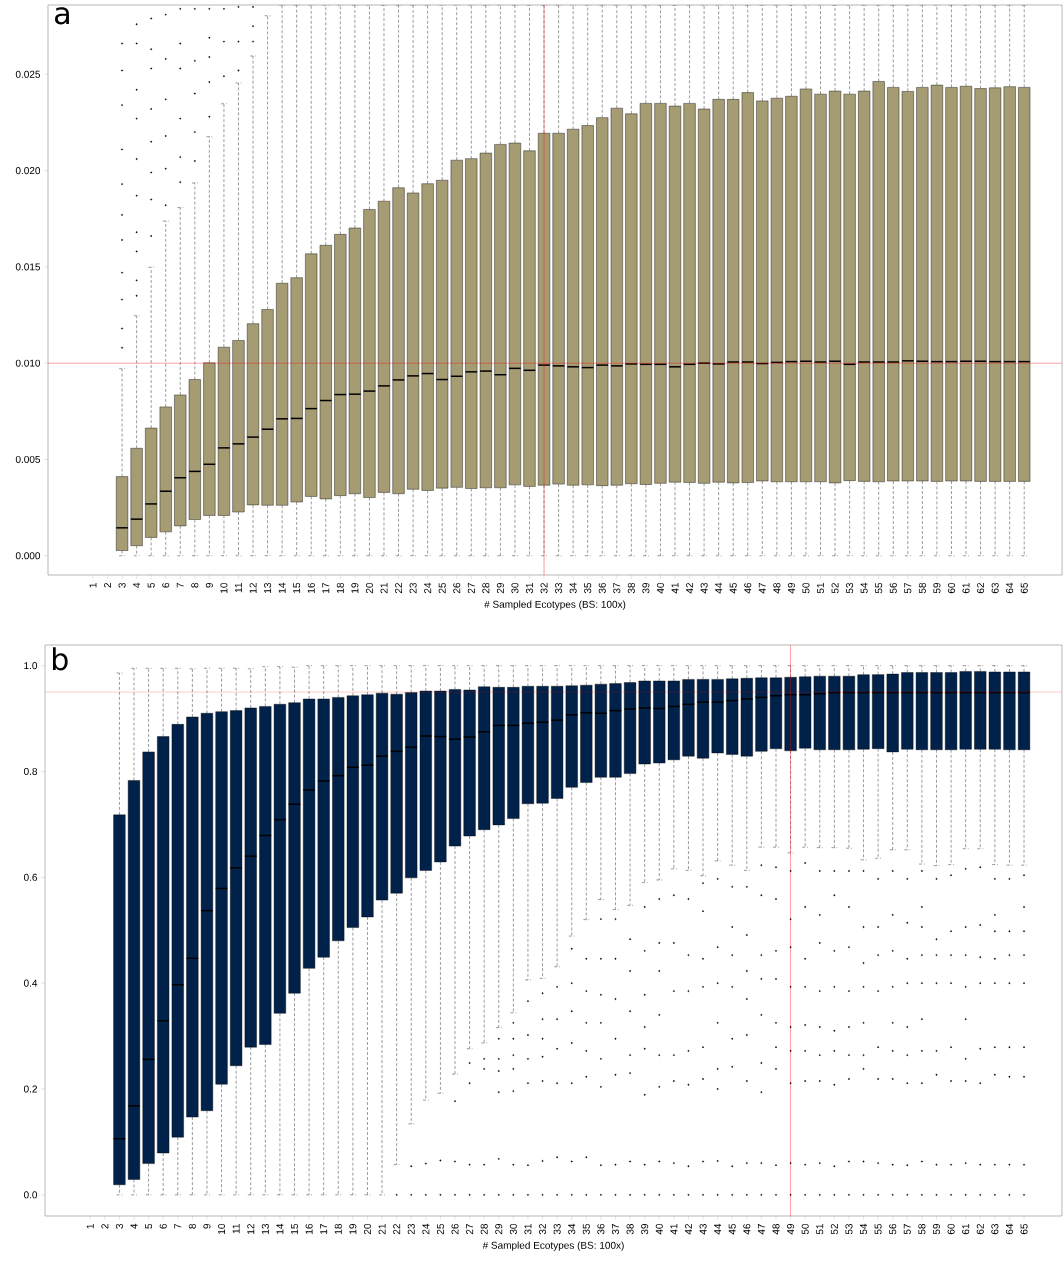 The image size is (1063, 1266). I want to click on x-tick-label: 33, so click(559, 588).